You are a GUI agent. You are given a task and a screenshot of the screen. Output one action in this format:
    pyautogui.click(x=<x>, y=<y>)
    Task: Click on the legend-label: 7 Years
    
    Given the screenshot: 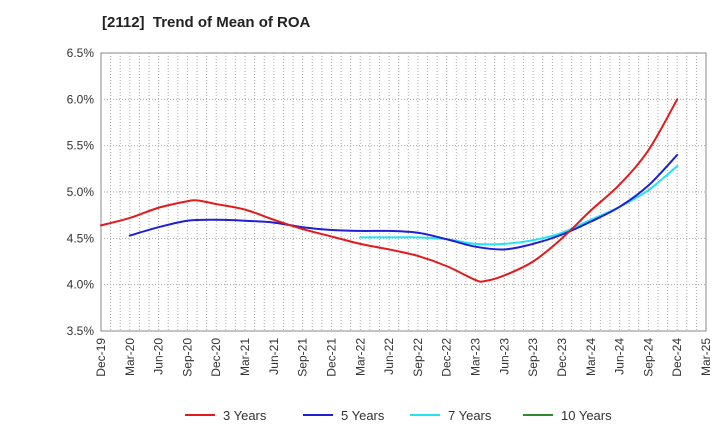 What is the action you would take?
    pyautogui.click(x=470, y=415)
    